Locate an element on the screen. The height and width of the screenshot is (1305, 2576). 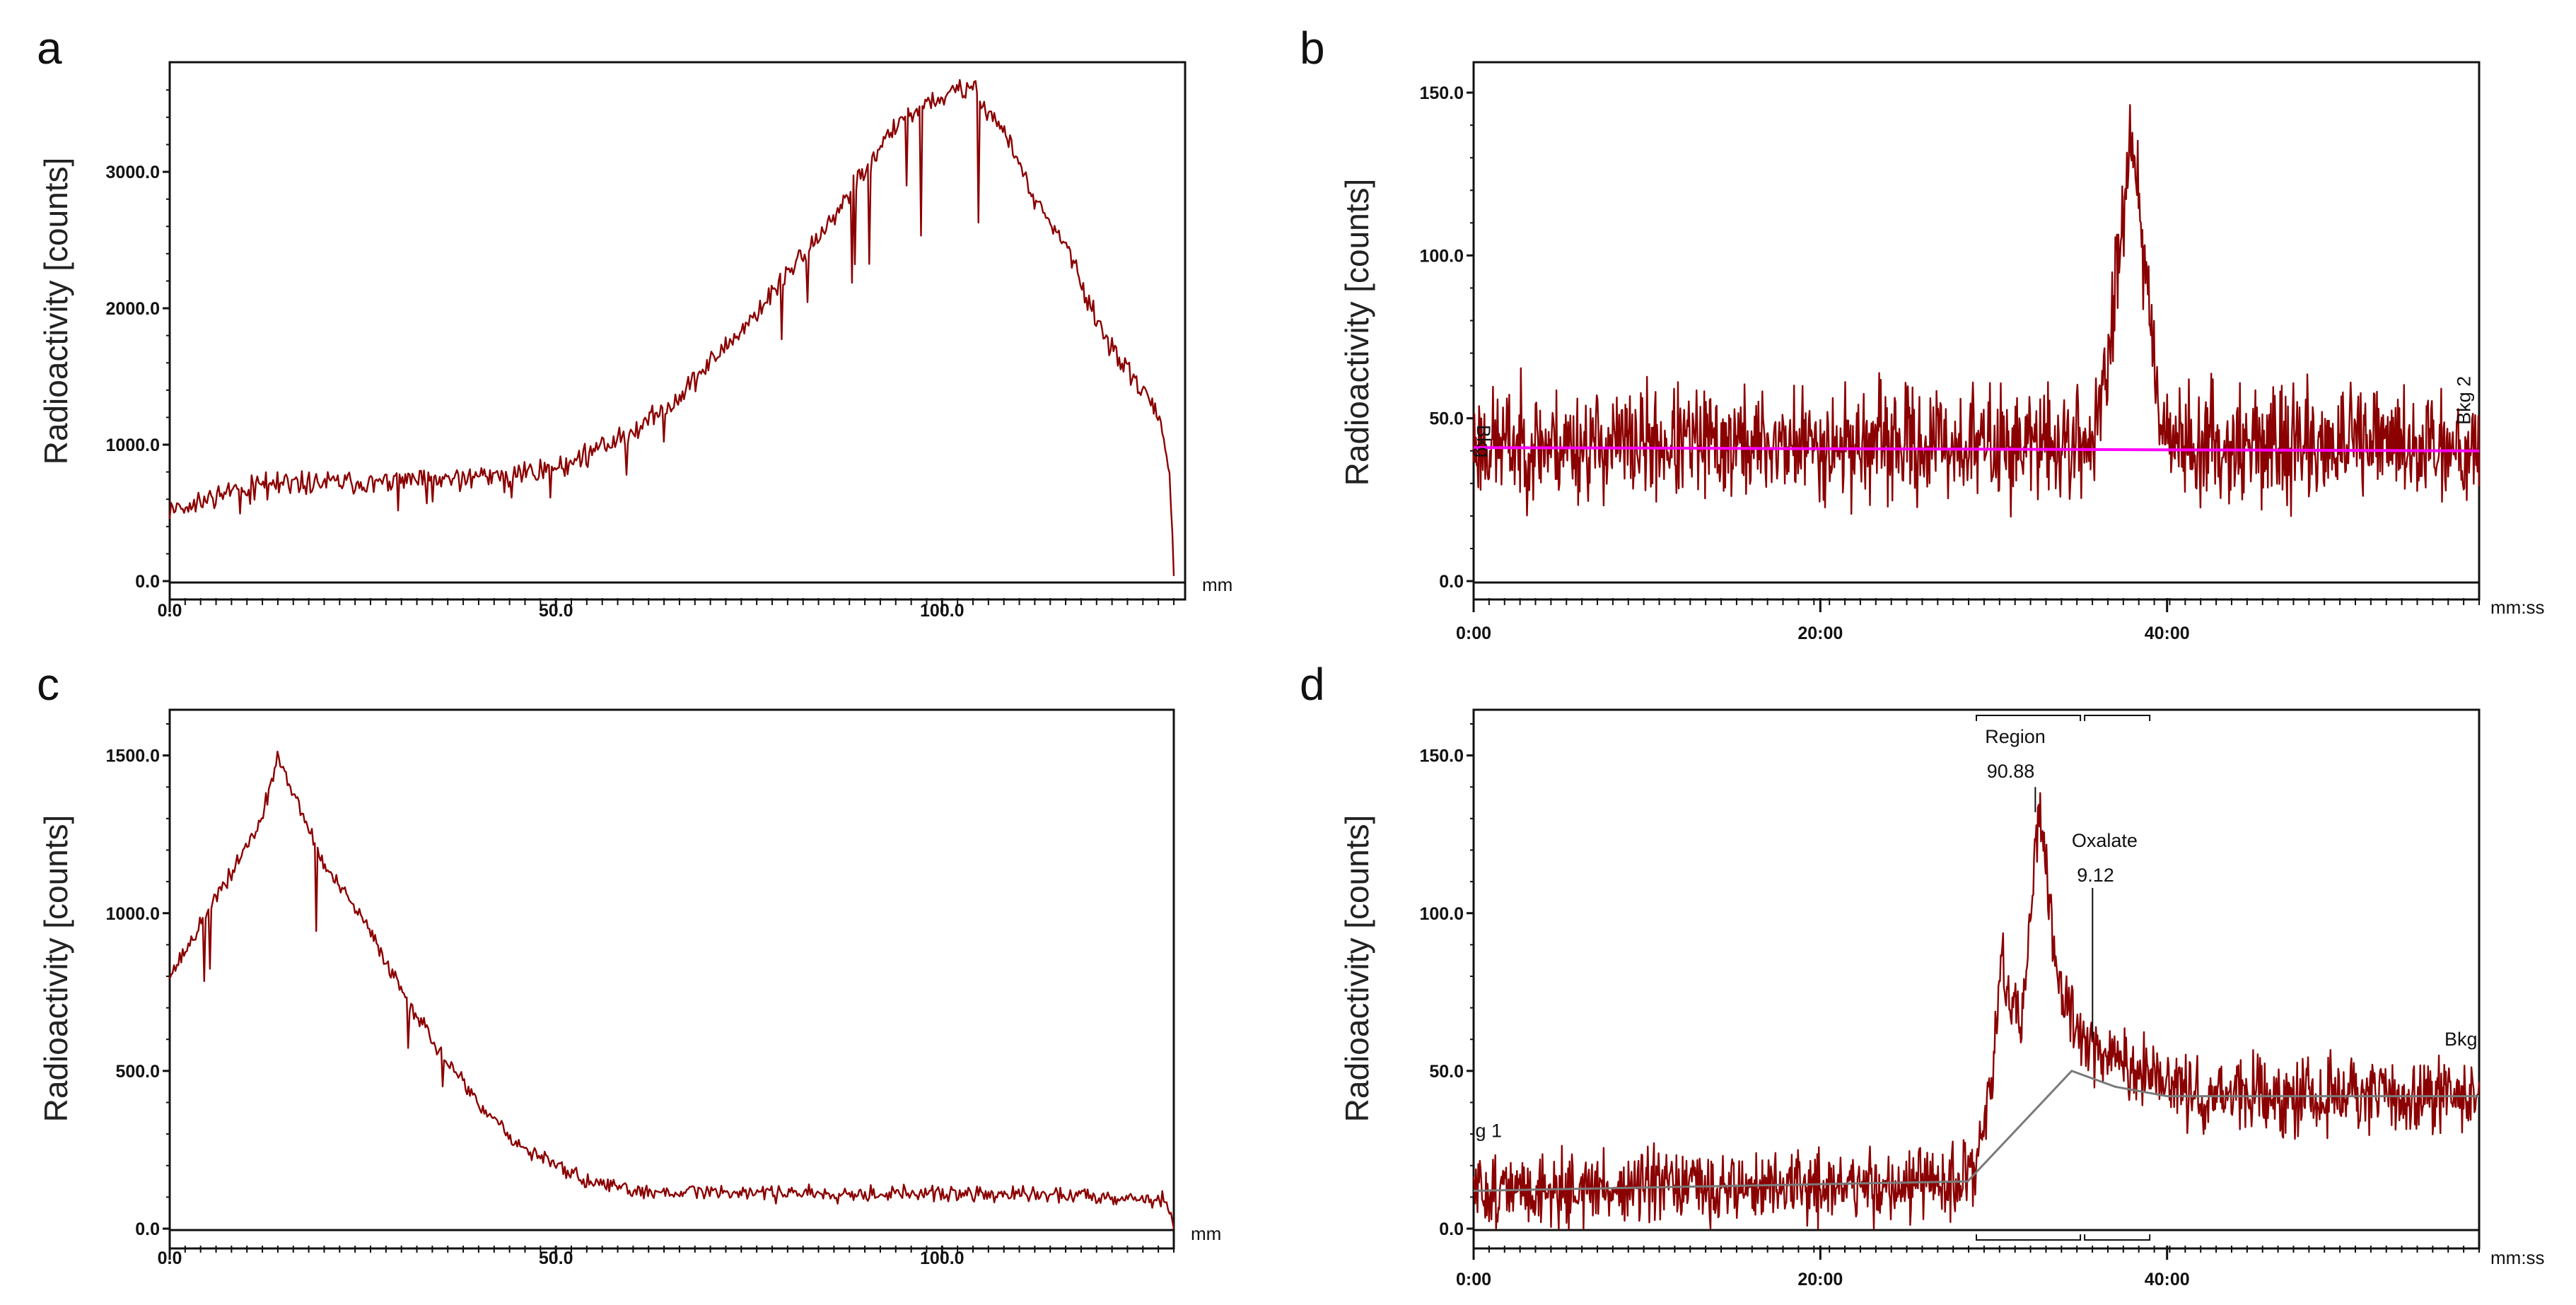
annotation-d: g 1 is located at coordinates (1488, 1131).